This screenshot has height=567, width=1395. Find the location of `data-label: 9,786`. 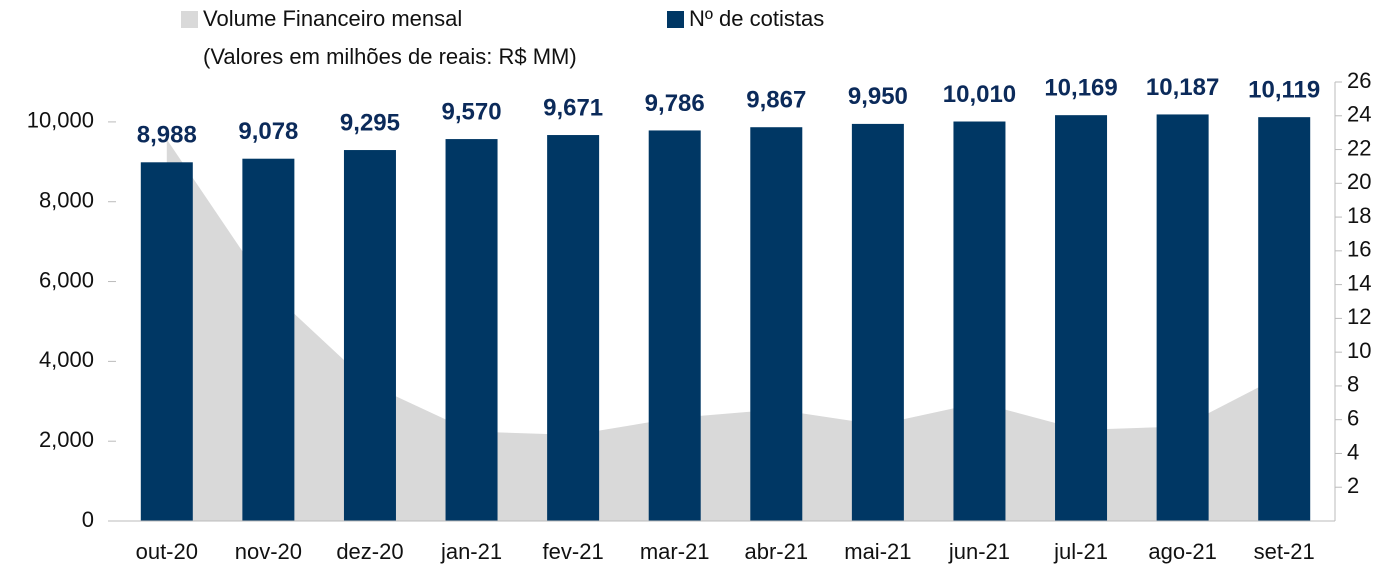

data-label: 9,786 is located at coordinates (675, 103).